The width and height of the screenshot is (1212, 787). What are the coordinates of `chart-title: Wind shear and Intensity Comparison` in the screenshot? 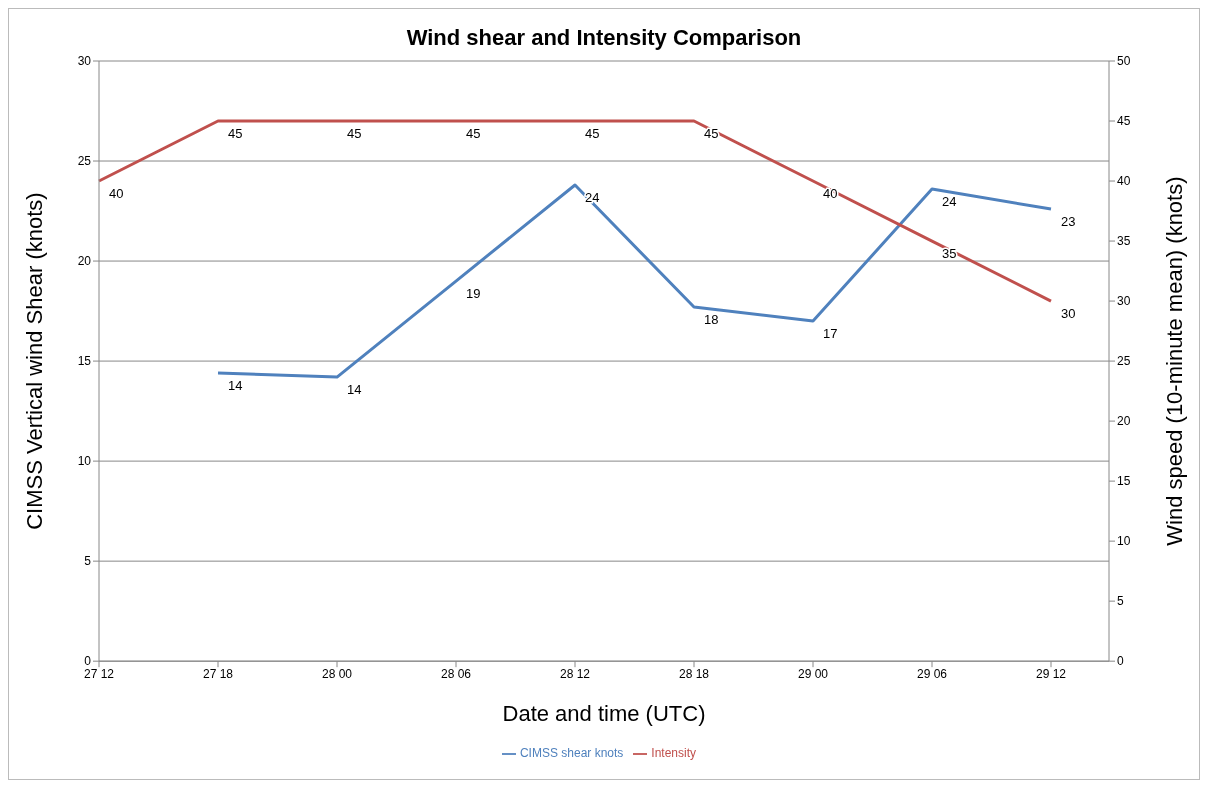 It's located at (604, 37).